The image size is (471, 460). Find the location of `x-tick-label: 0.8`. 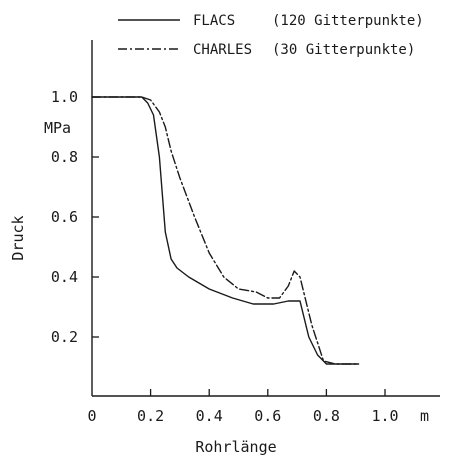

x-tick-label: 0.8 is located at coordinates (326, 416).